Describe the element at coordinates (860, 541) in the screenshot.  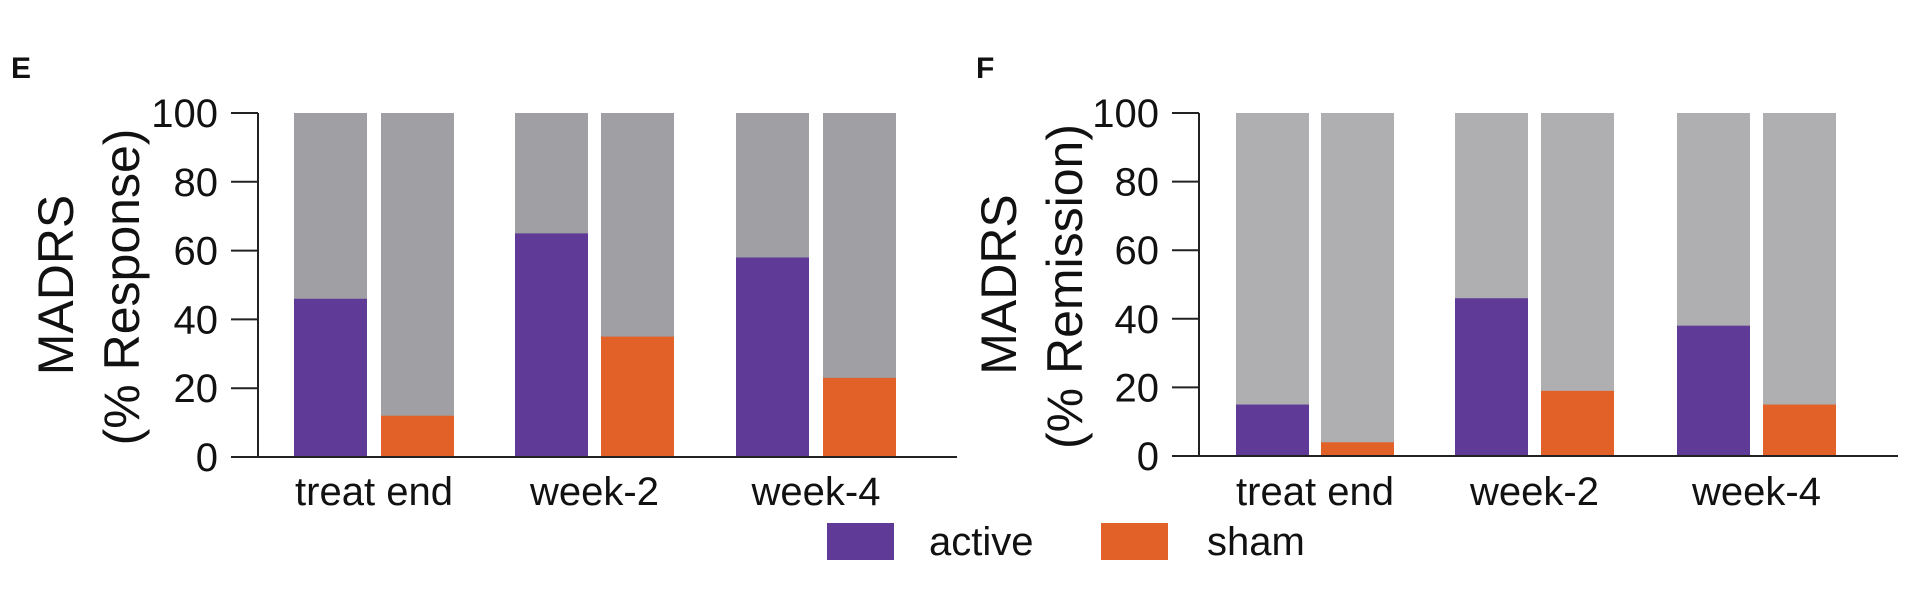
I see `legend-swatch-active` at that location.